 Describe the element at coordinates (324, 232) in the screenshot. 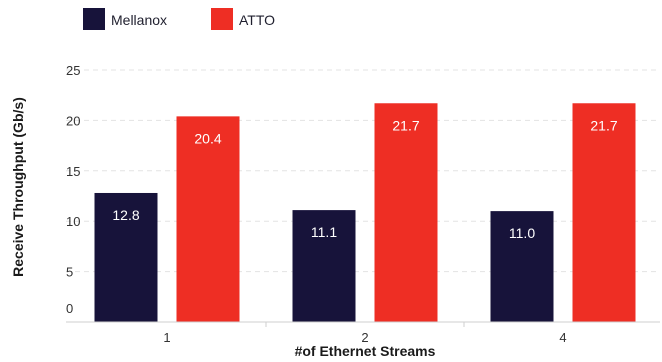

I see `data-label: 11.1` at that location.